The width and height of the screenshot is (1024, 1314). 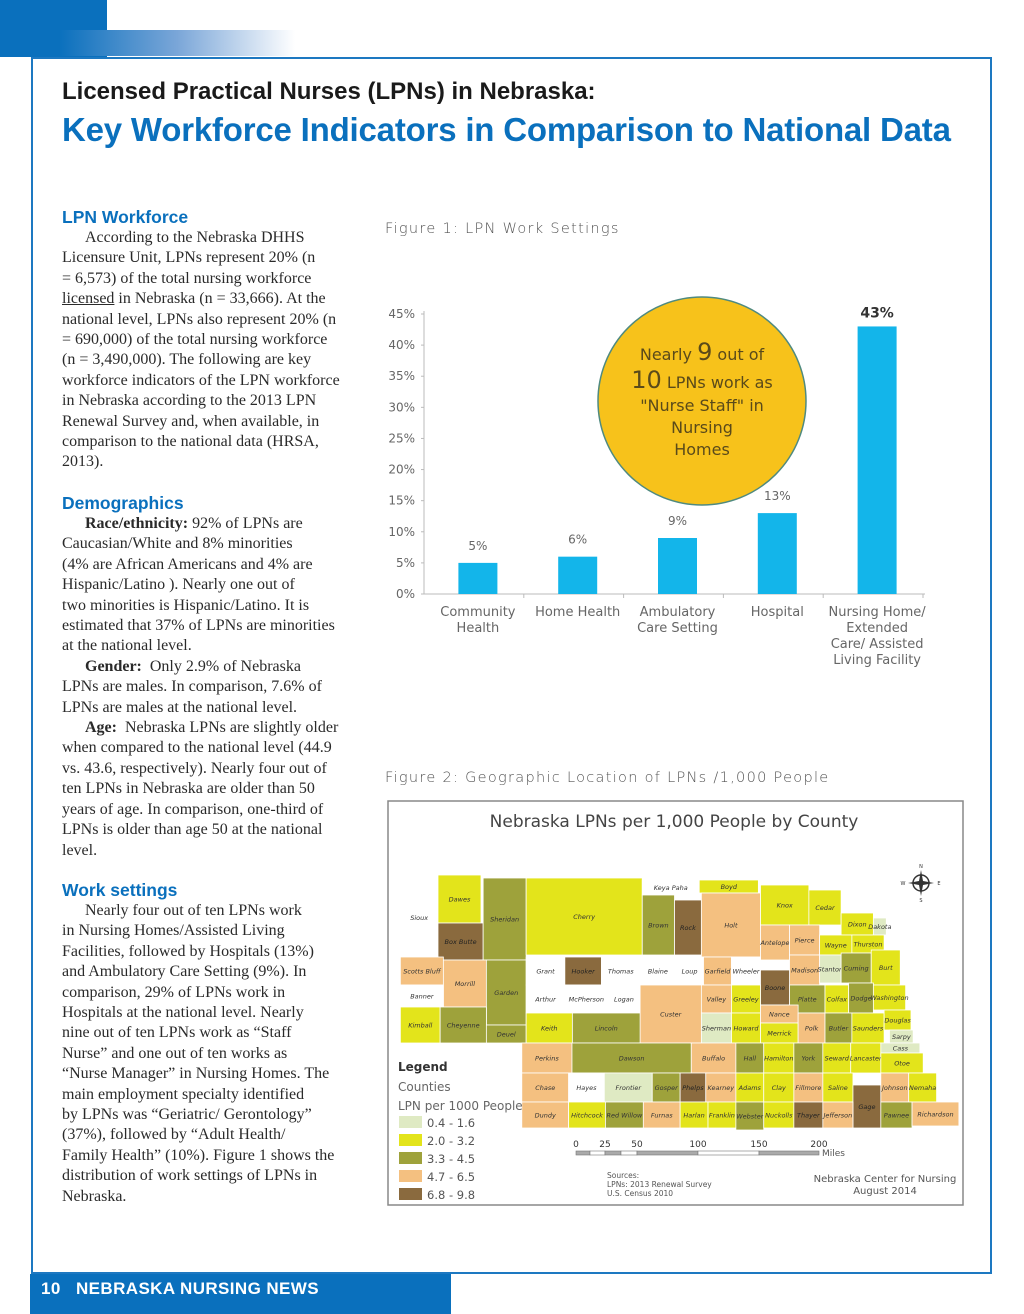 What do you see at coordinates (785, 906) in the screenshot?
I see `county-label: Knox` at bounding box center [785, 906].